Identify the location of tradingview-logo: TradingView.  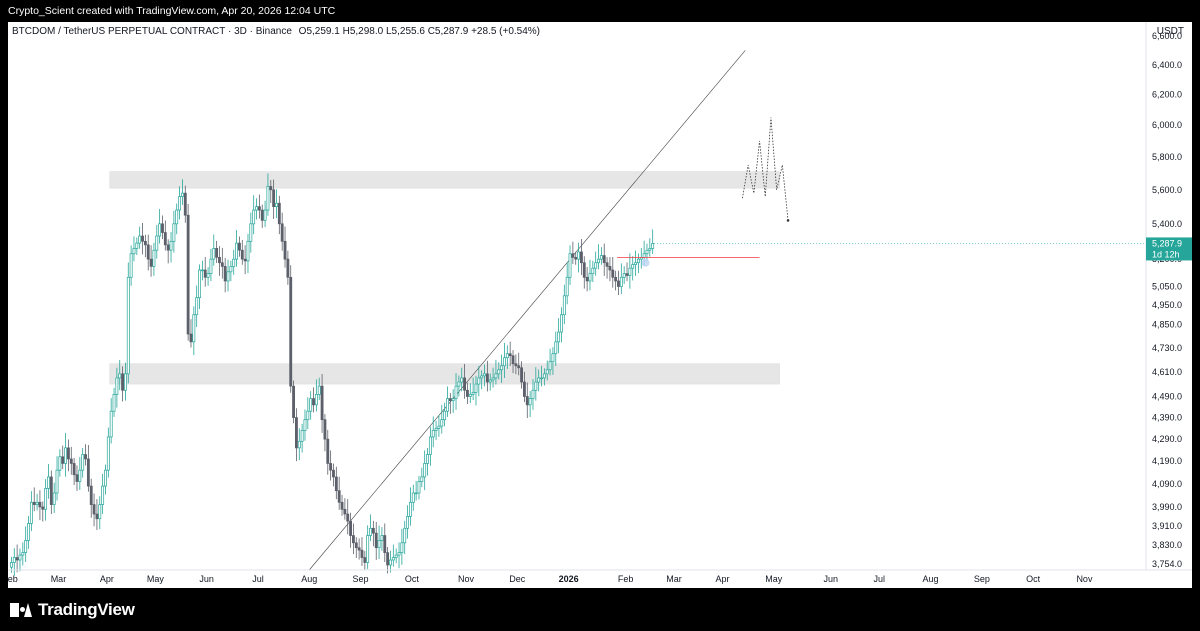
(72, 610).